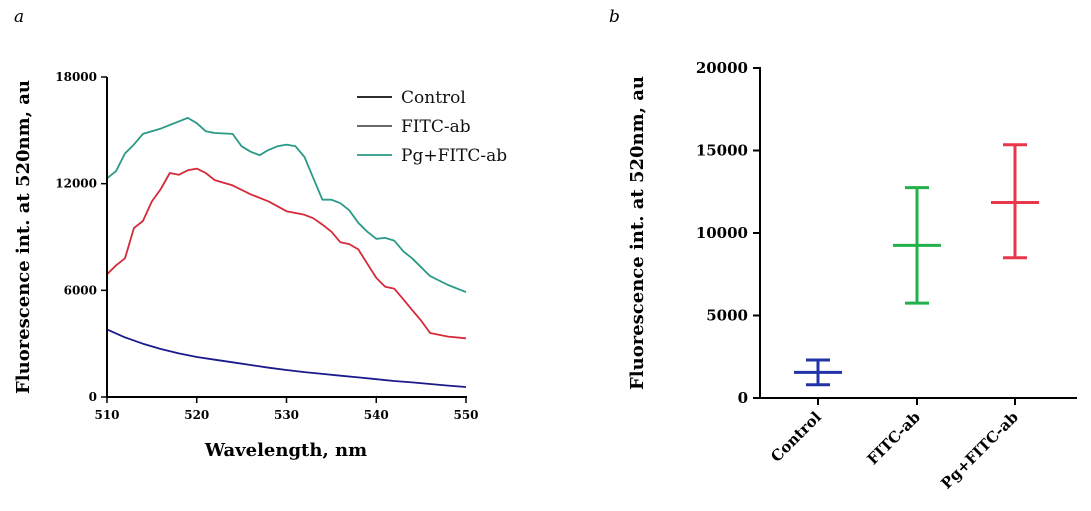  I want to click on panel-b-label: b, so click(614, 17).